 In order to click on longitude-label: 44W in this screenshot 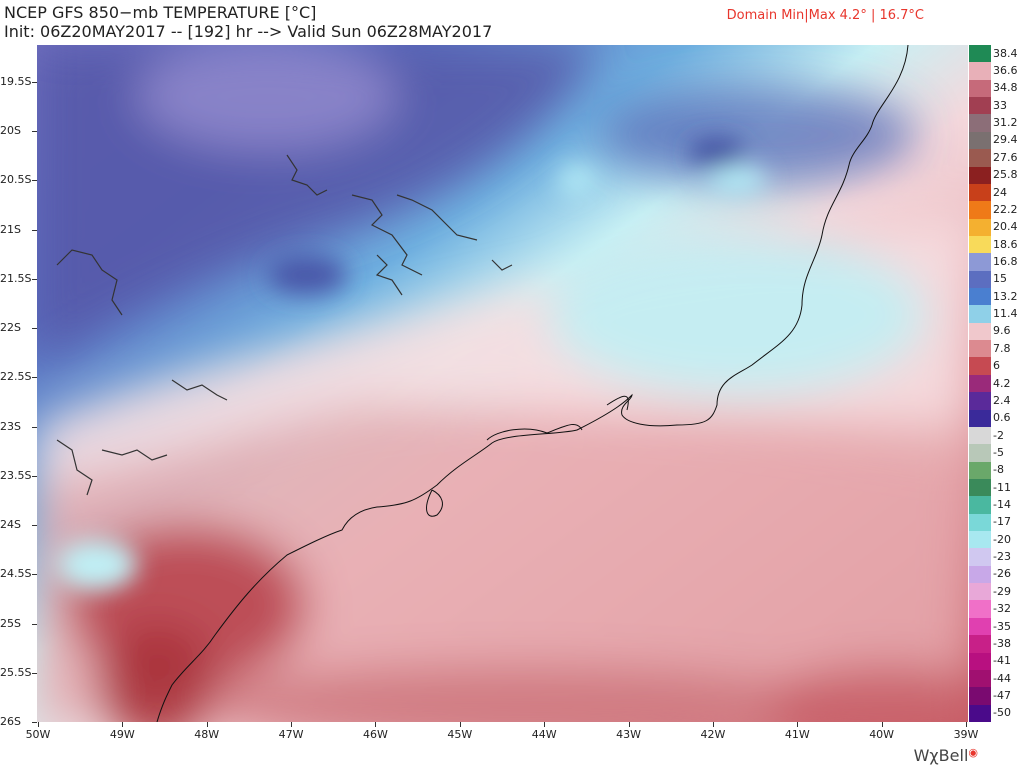, I will do `click(544, 734)`.